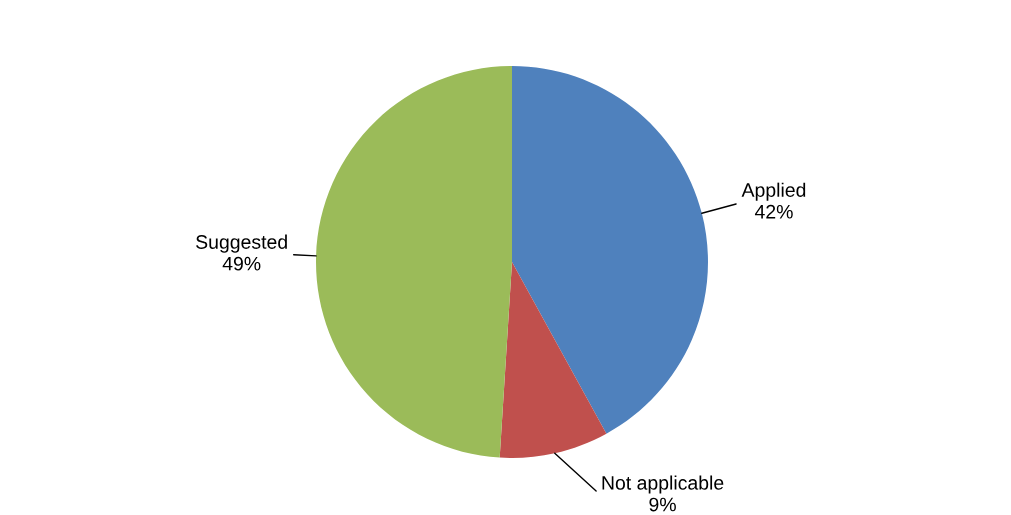 This screenshot has height=515, width=1011. I want to click on data-label: 42%, so click(773, 211).